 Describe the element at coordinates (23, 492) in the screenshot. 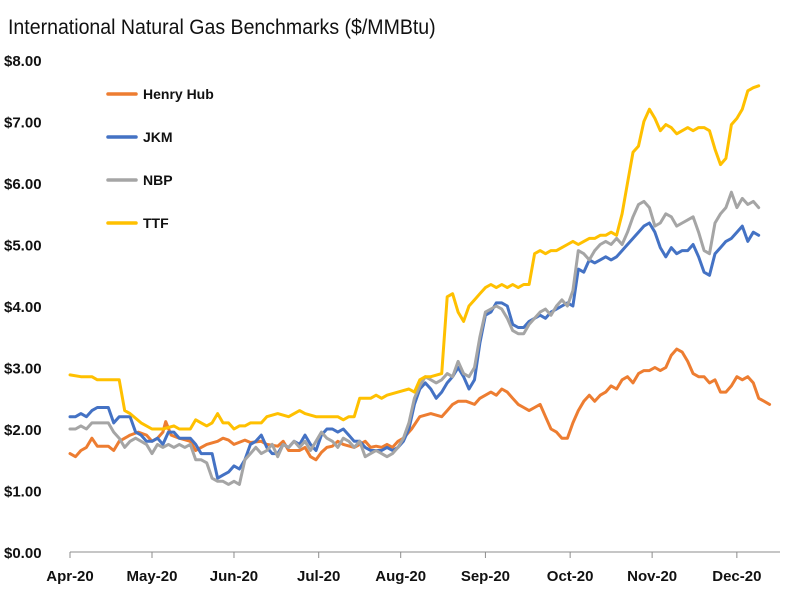

I see `y-tick-label: $1.00` at that location.